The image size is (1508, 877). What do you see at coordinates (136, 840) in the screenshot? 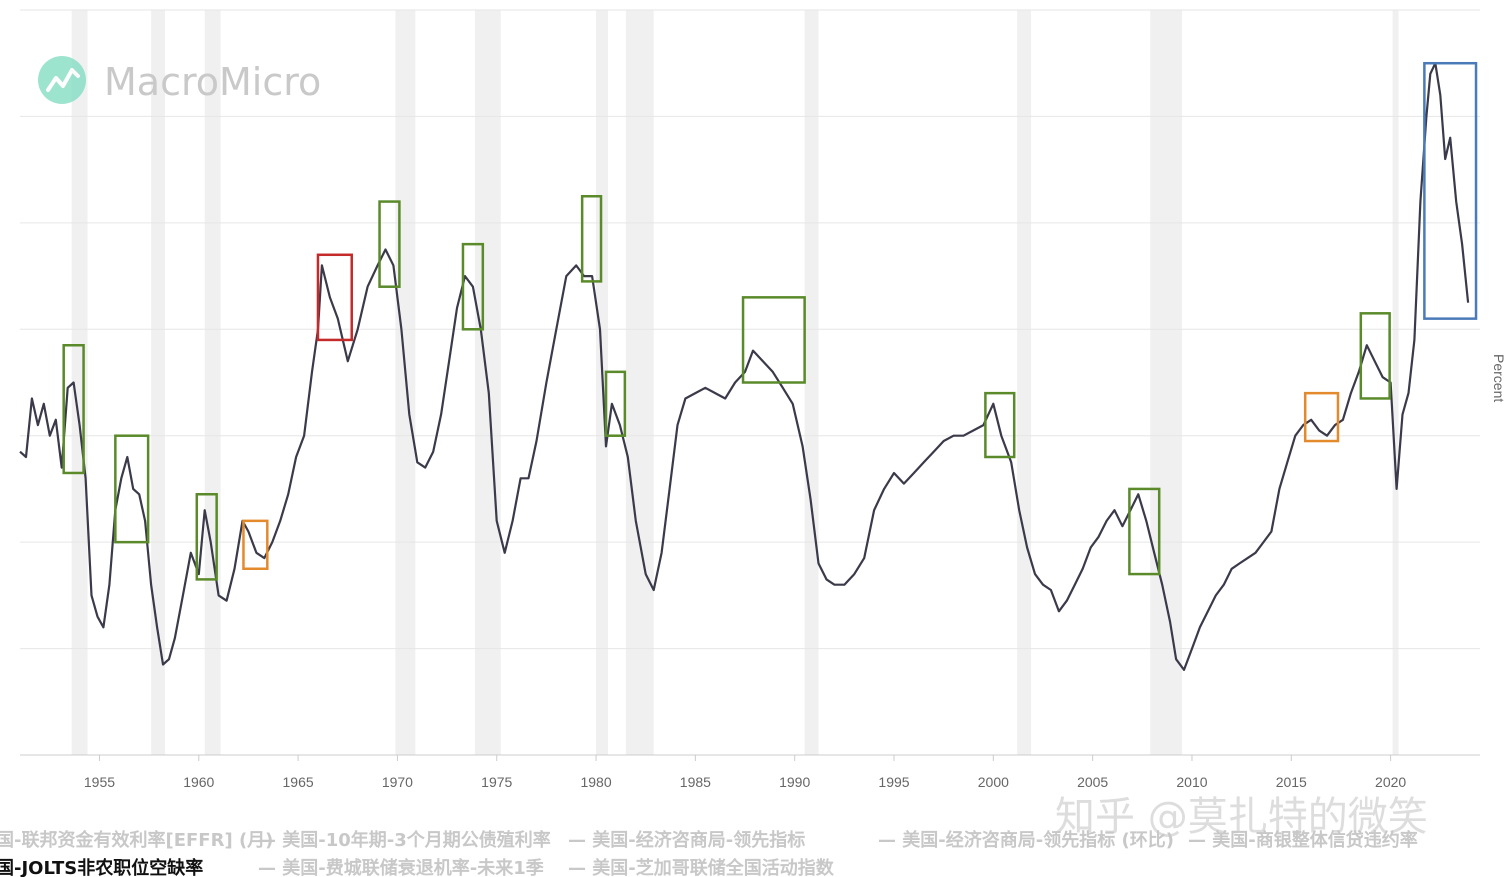
I see `legend-item-effr: 国-联邦资金有效利率[EFFR] (月)` at bounding box center [136, 840].